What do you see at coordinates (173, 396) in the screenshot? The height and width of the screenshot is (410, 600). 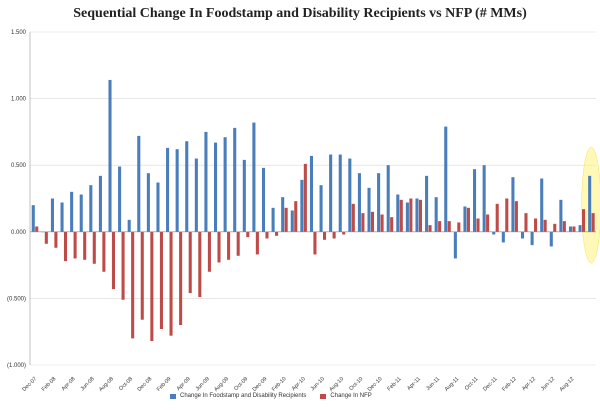 I see `legend-swatch-foodstamp` at bounding box center [173, 396].